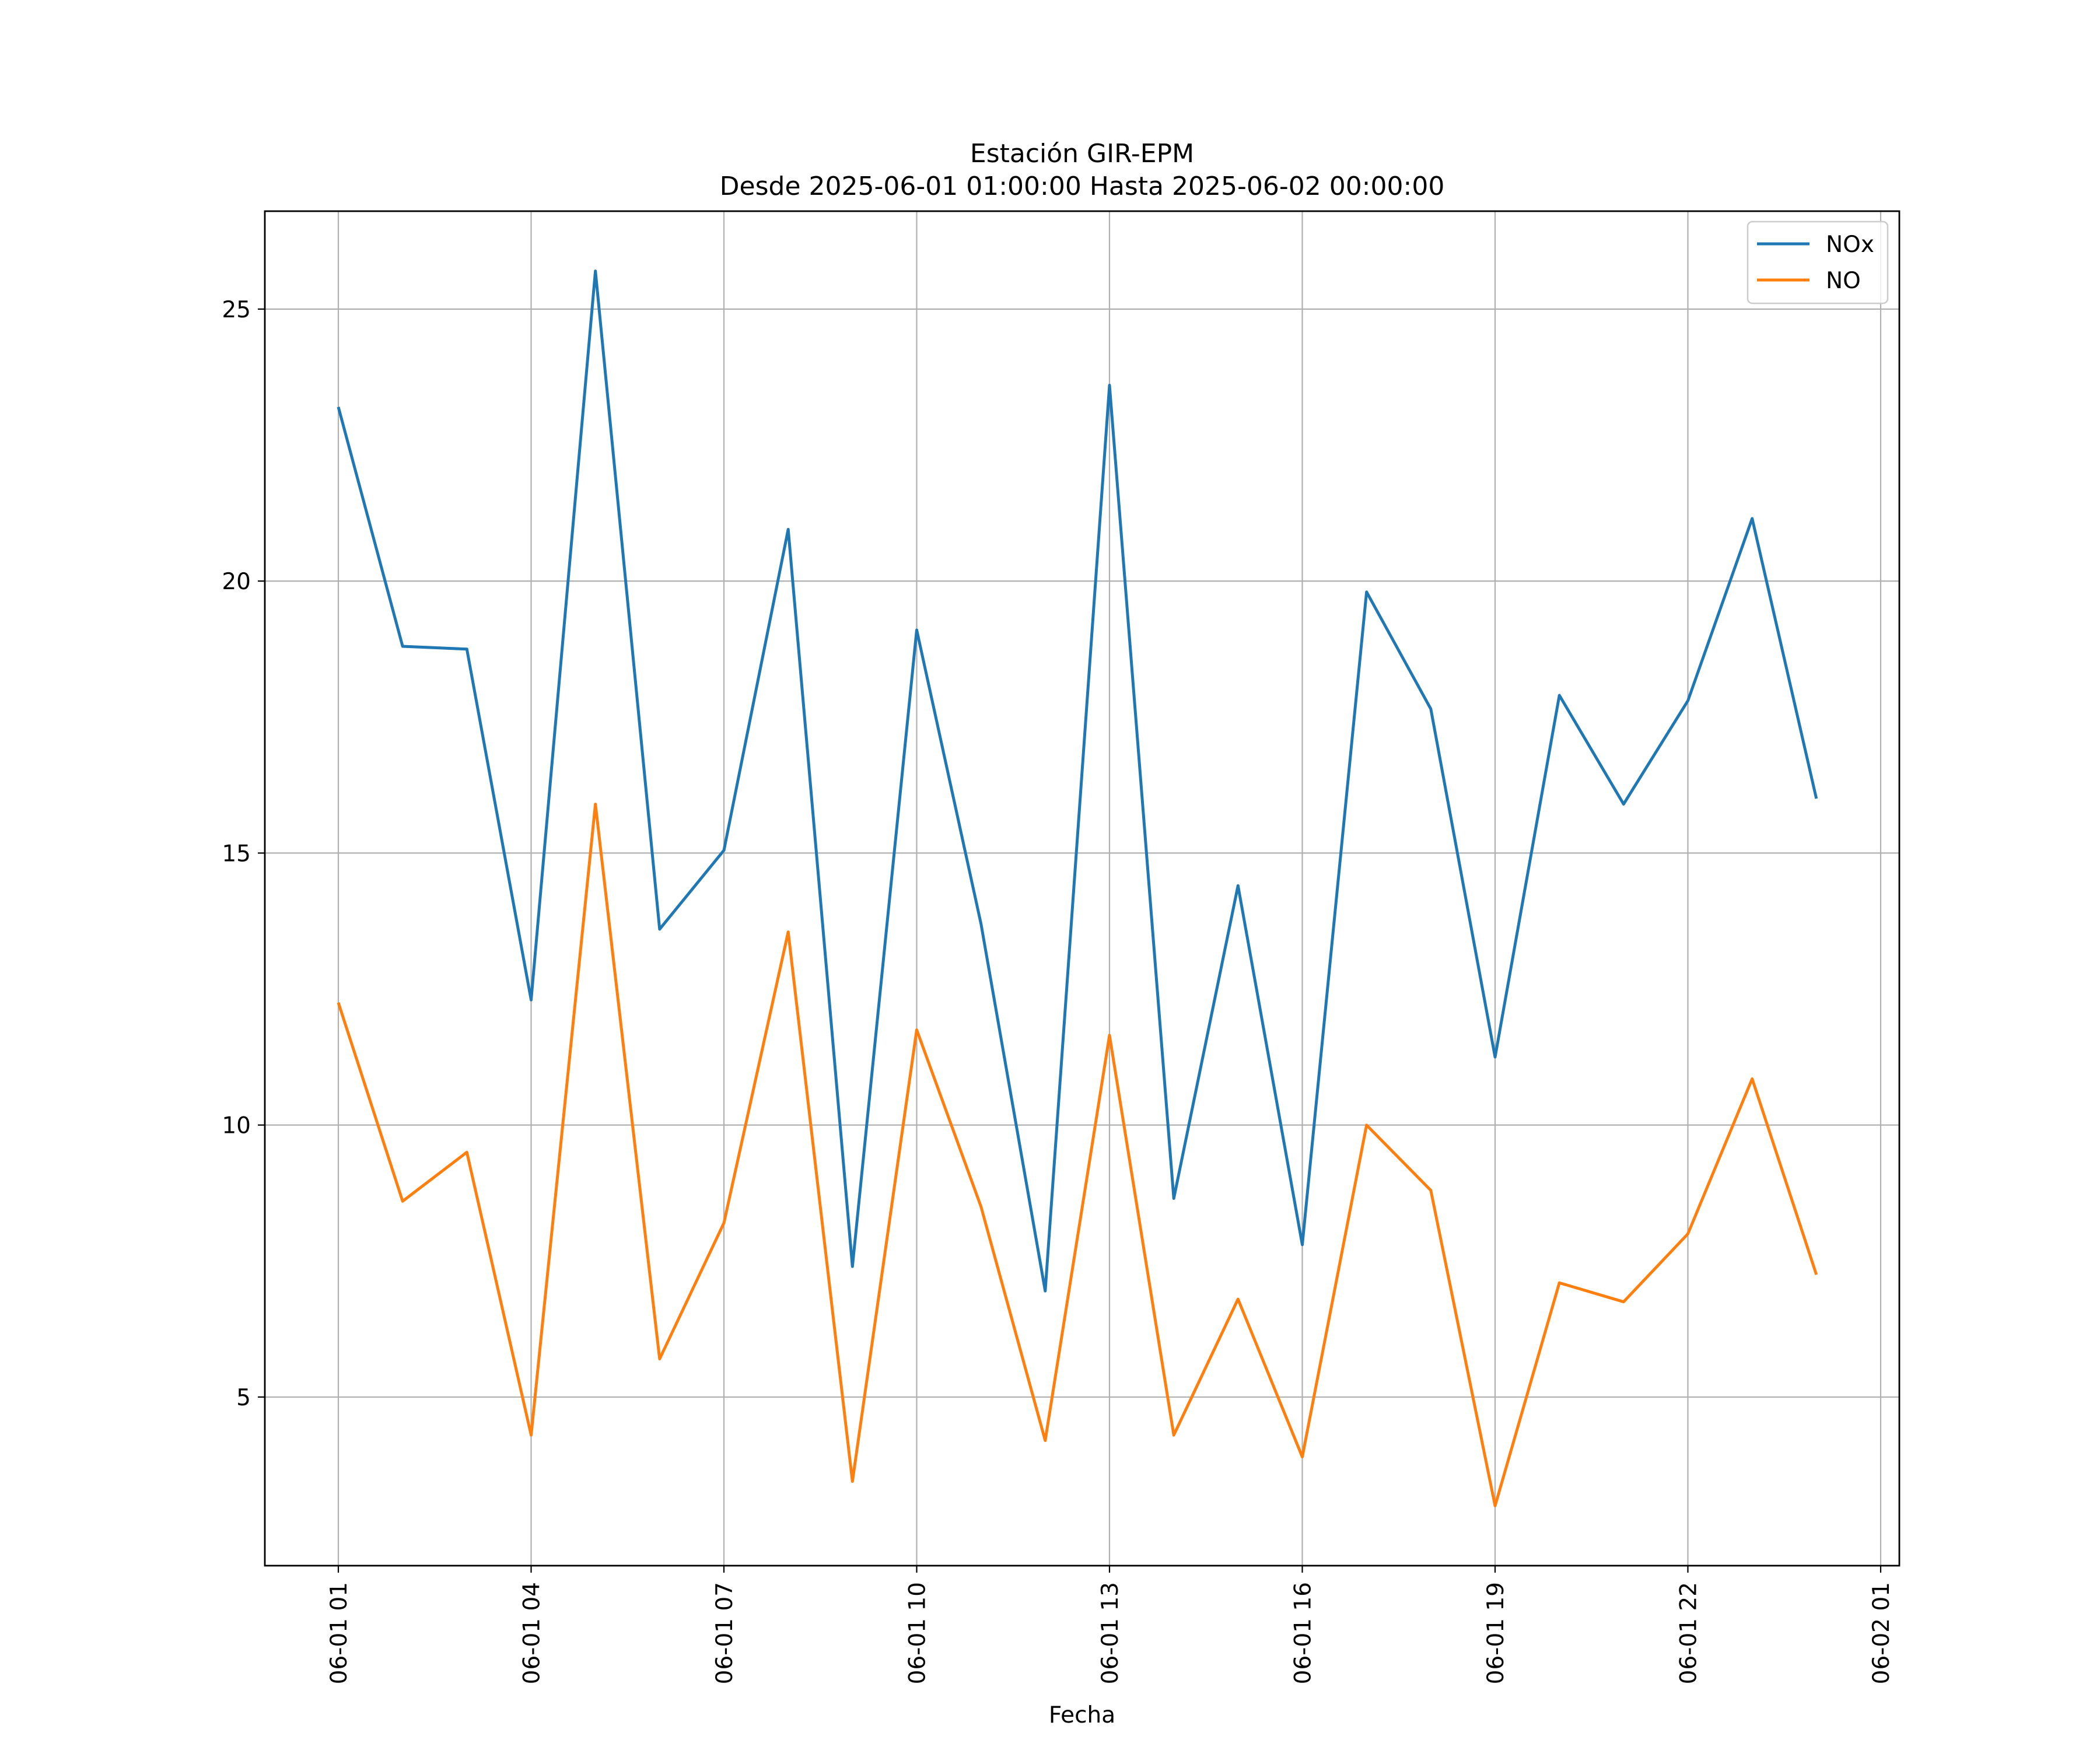 This screenshot has width=2100, height=1750. What do you see at coordinates (1303, 1633) in the screenshot?
I see `x-tick-label: 06-01 16` at bounding box center [1303, 1633].